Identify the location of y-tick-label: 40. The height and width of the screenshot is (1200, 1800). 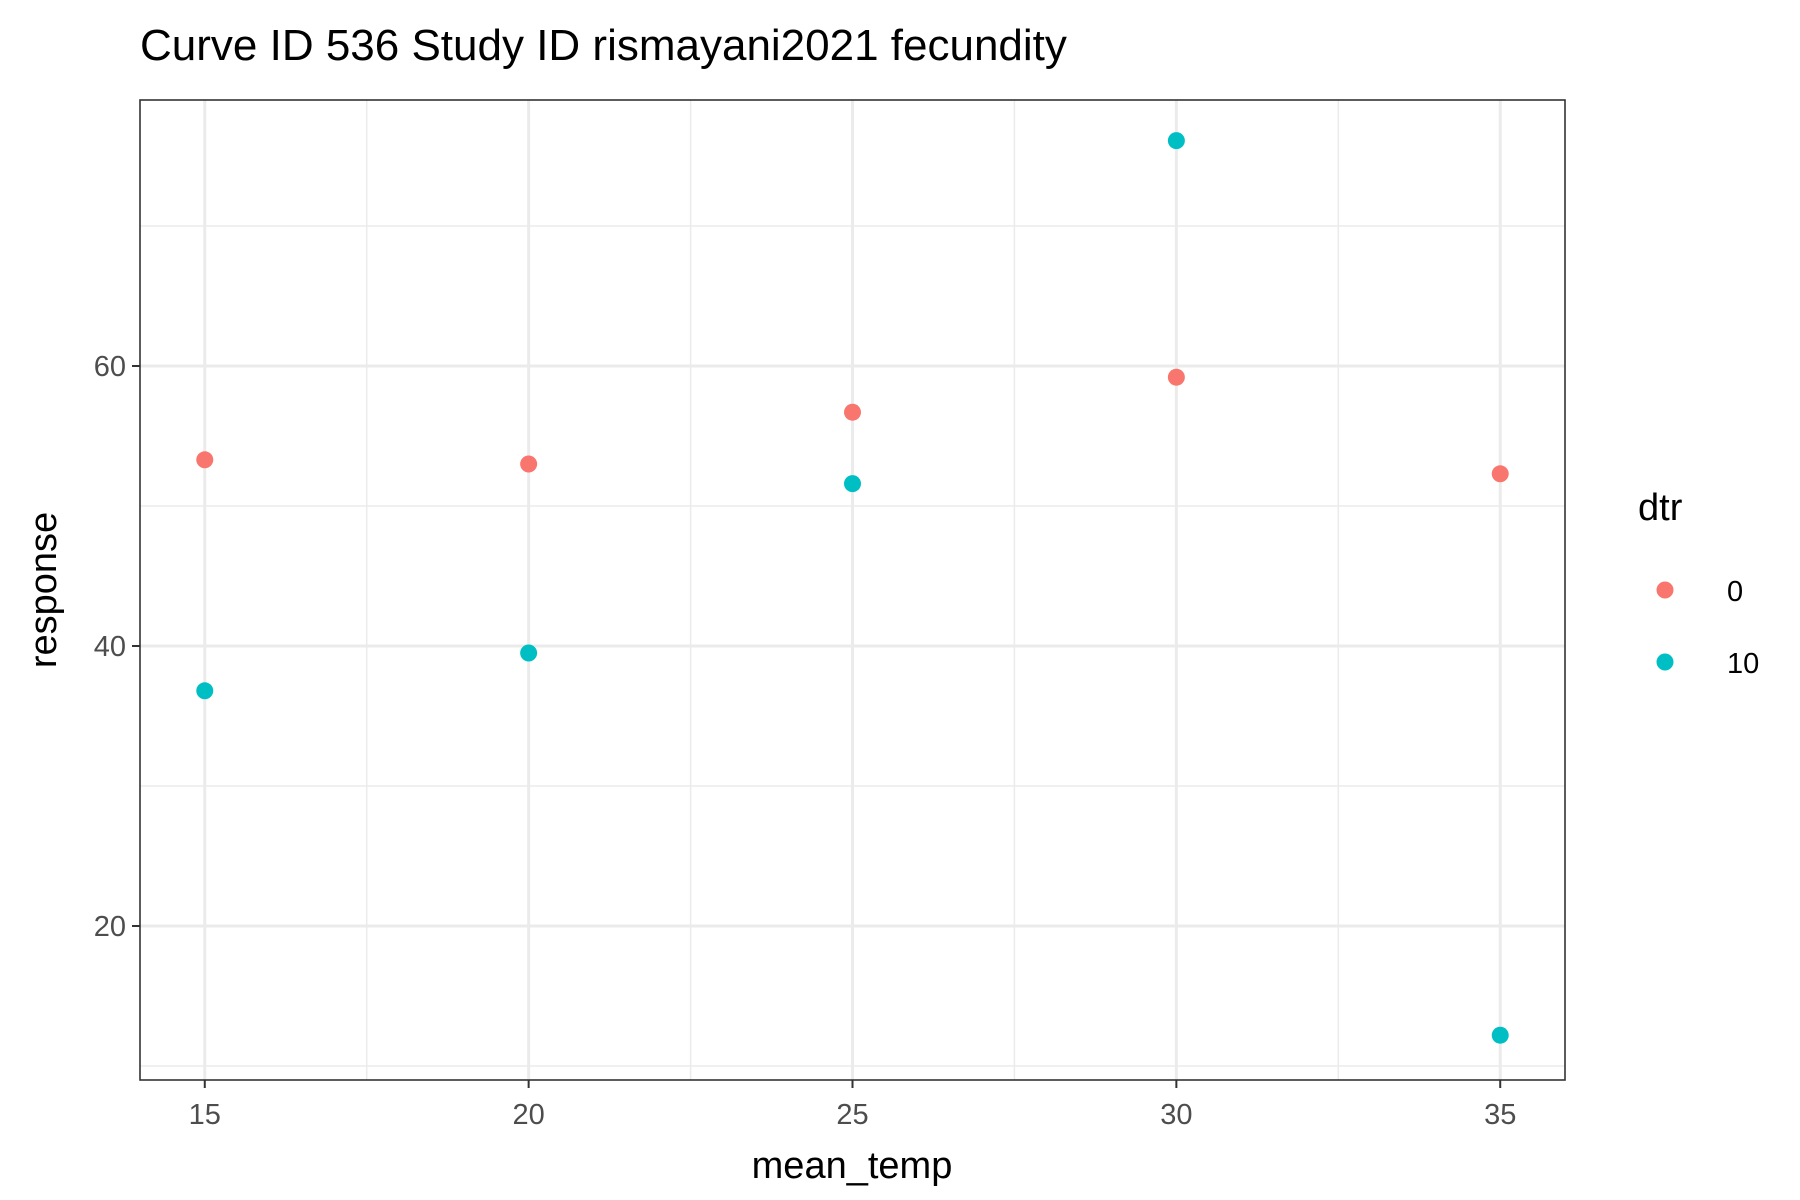
(110, 647).